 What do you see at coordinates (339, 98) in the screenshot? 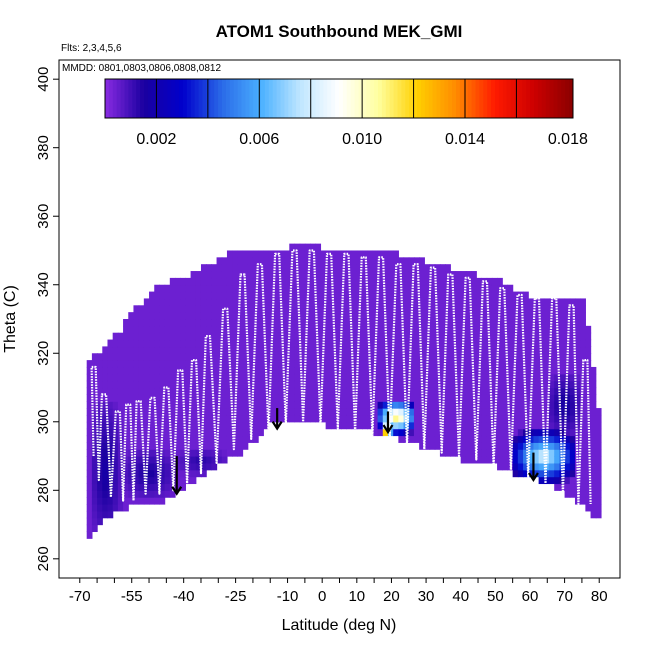
I see `colorbar-frame` at bounding box center [339, 98].